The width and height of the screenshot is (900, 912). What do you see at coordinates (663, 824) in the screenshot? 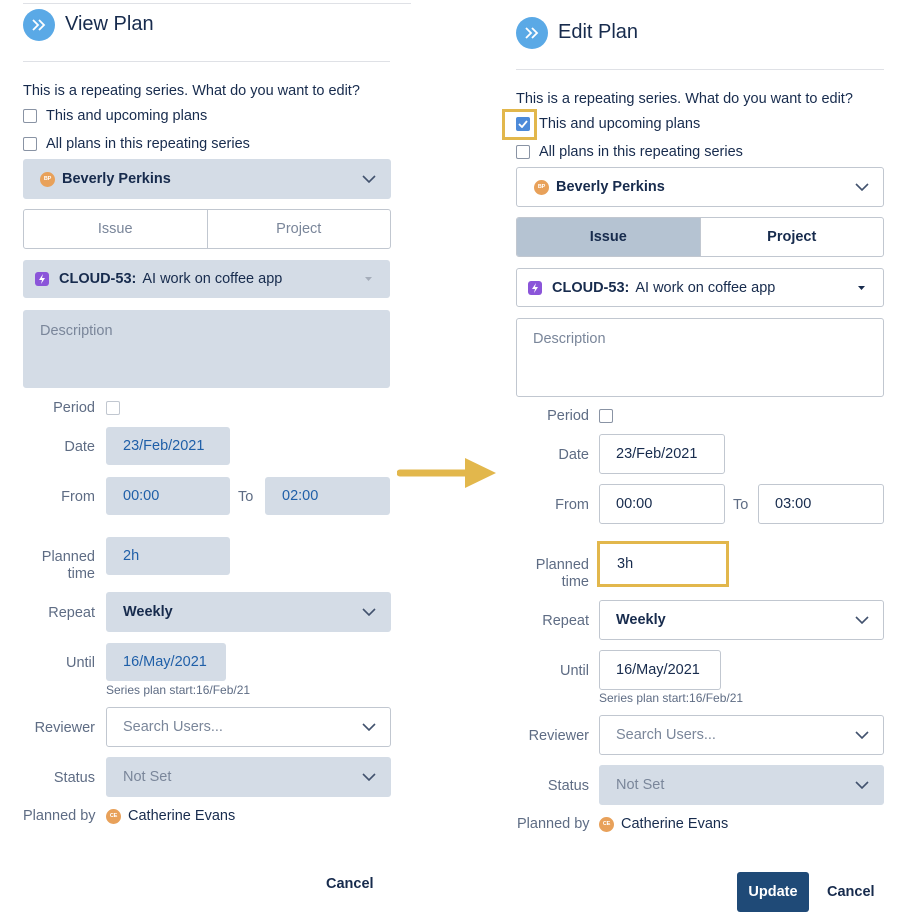
I see `planner: CE Catherine Evans` at bounding box center [663, 824].